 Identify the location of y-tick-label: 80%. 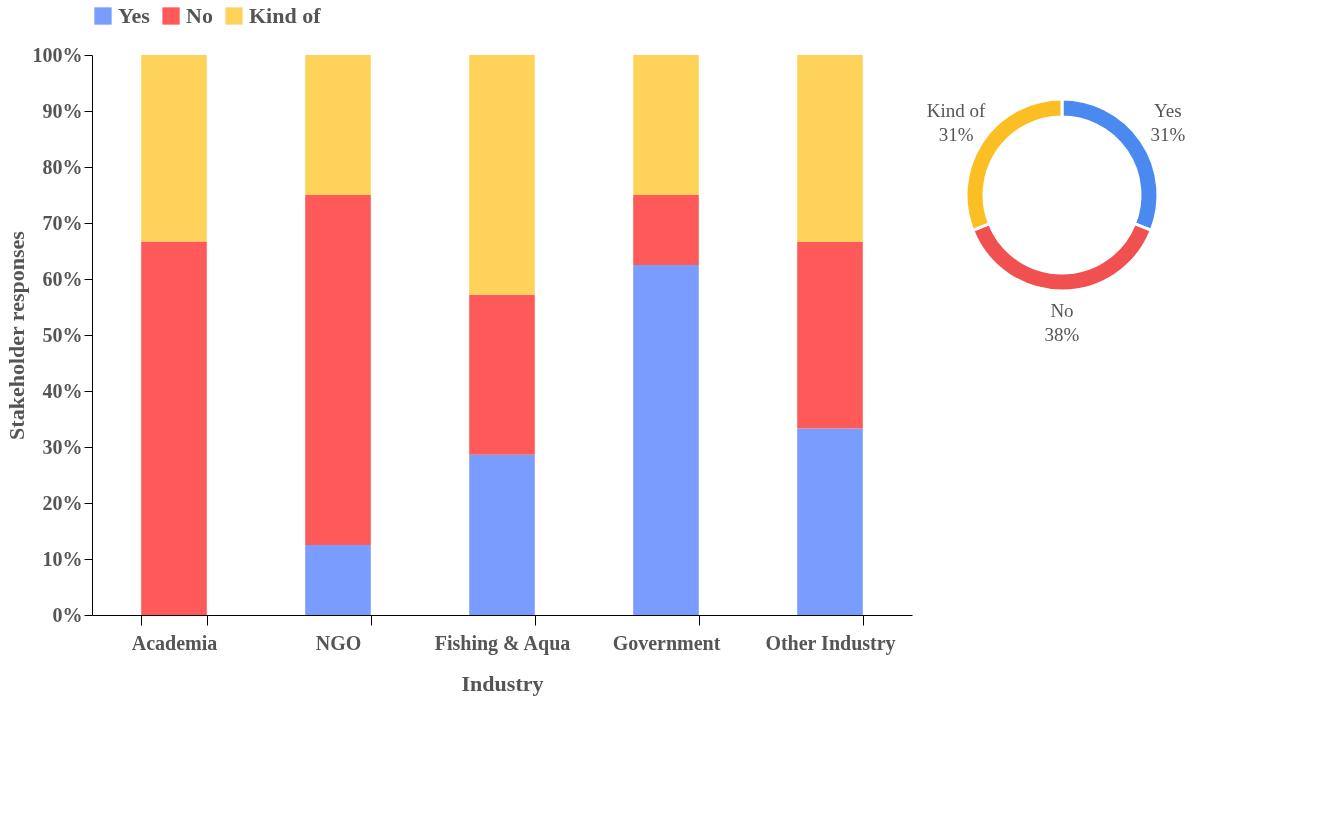
(62, 166).